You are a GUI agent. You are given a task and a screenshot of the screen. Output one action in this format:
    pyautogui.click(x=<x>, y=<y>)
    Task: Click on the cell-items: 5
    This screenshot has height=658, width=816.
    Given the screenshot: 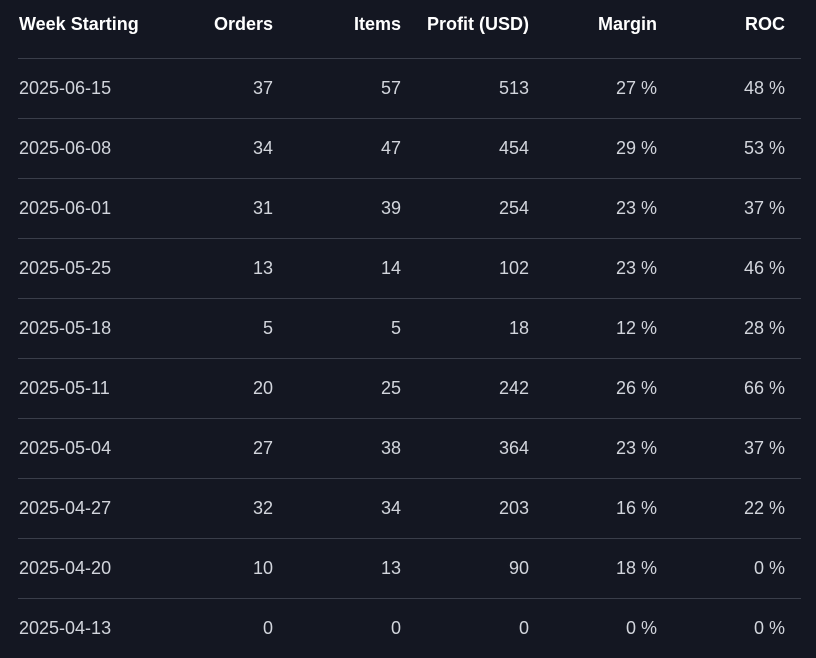 What is the action you would take?
    pyautogui.click(x=395, y=328)
    